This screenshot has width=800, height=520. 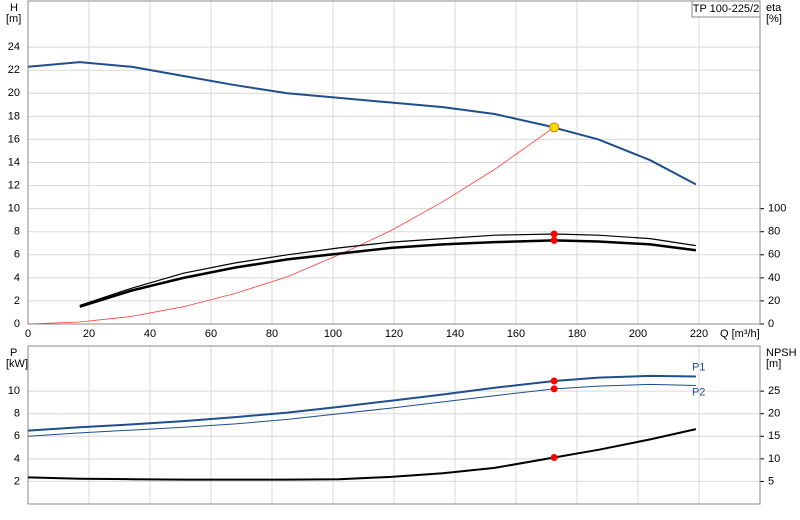 What do you see at coordinates (28, 334) in the screenshot?
I see `x-tick-label: 0` at bounding box center [28, 334].